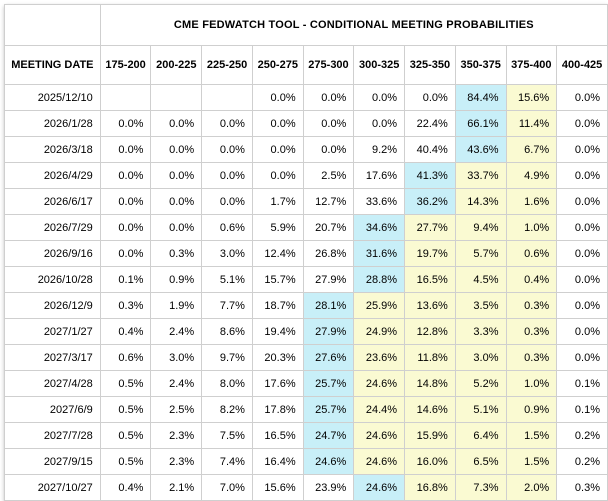 The image size is (608, 501). What do you see at coordinates (582, 65) in the screenshot?
I see `rate-range-column-header: 400-425` at bounding box center [582, 65].